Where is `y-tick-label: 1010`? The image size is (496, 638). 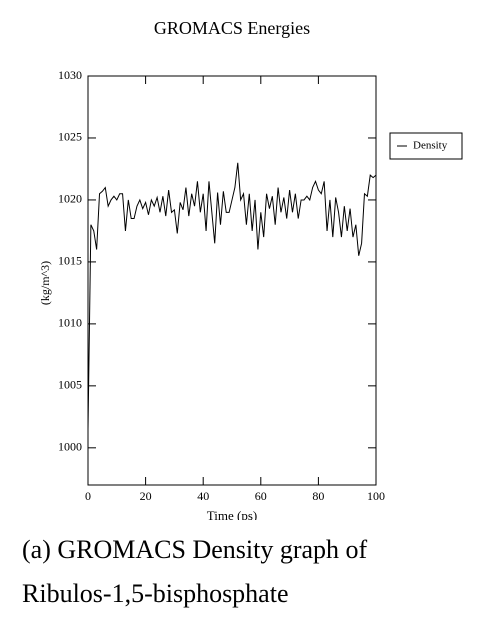 y-tick-label: 1010 is located at coordinates (70, 323).